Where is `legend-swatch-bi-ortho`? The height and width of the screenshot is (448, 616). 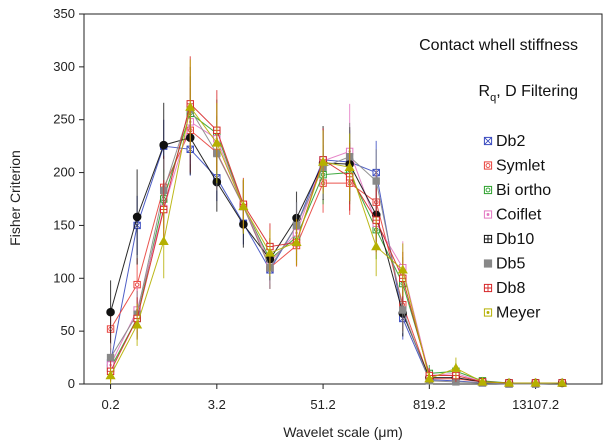
legend-swatch-bi-ortho is located at coordinates (488, 190).